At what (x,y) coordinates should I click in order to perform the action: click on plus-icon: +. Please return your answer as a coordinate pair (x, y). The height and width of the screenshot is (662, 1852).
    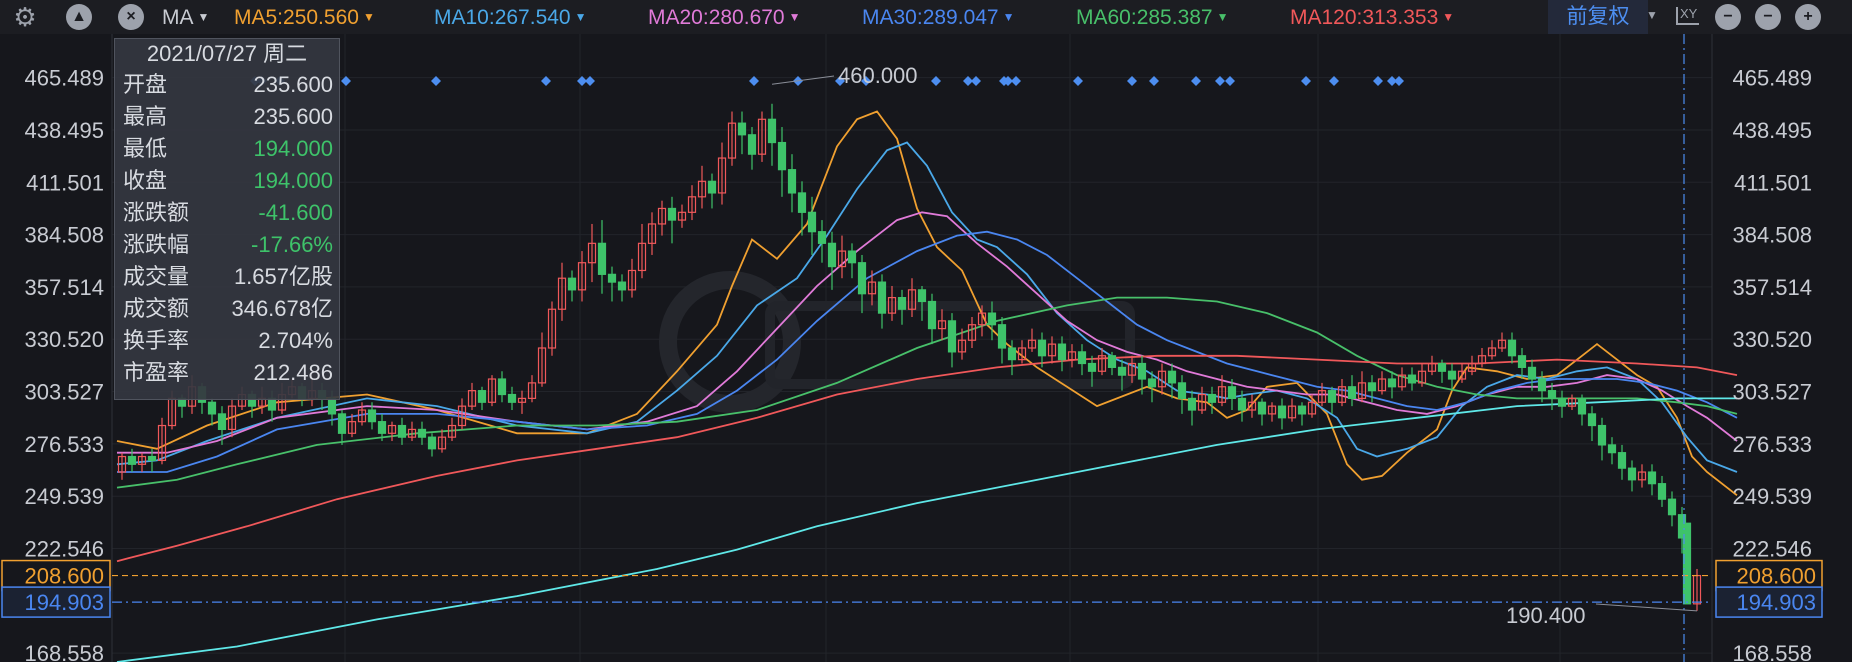
    Looking at the image, I should click on (1808, 17).